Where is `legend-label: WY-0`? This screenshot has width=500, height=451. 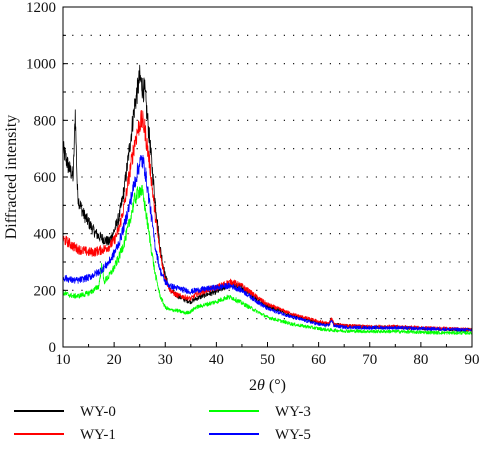 legend-label: WY-0 is located at coordinates (98, 412).